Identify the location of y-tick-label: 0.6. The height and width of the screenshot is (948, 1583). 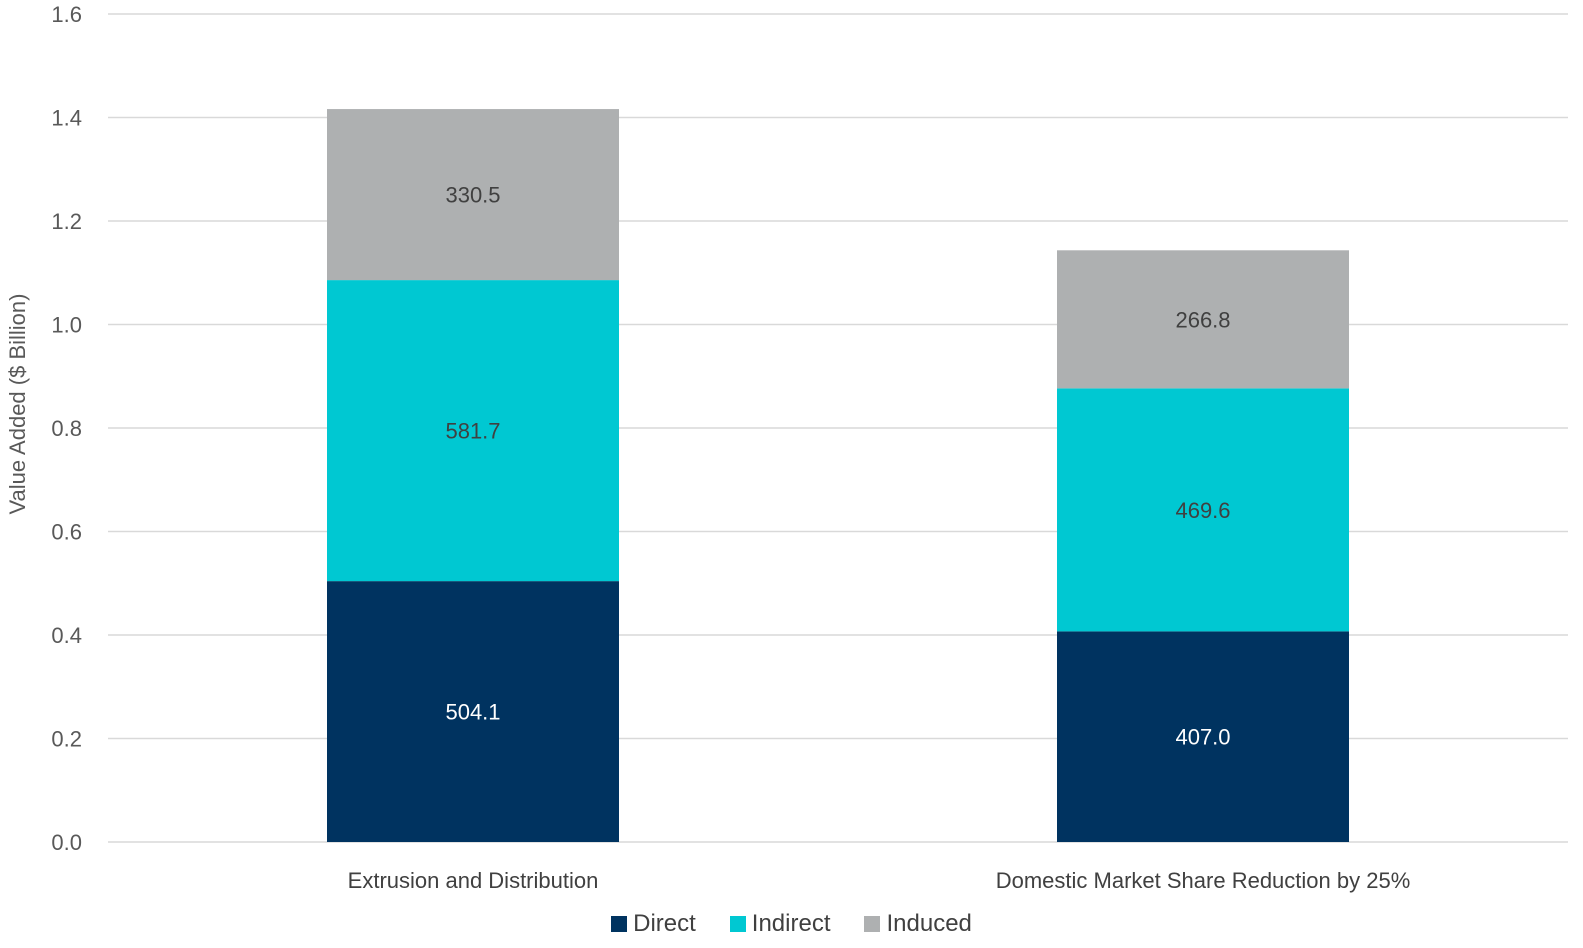
(66, 532).